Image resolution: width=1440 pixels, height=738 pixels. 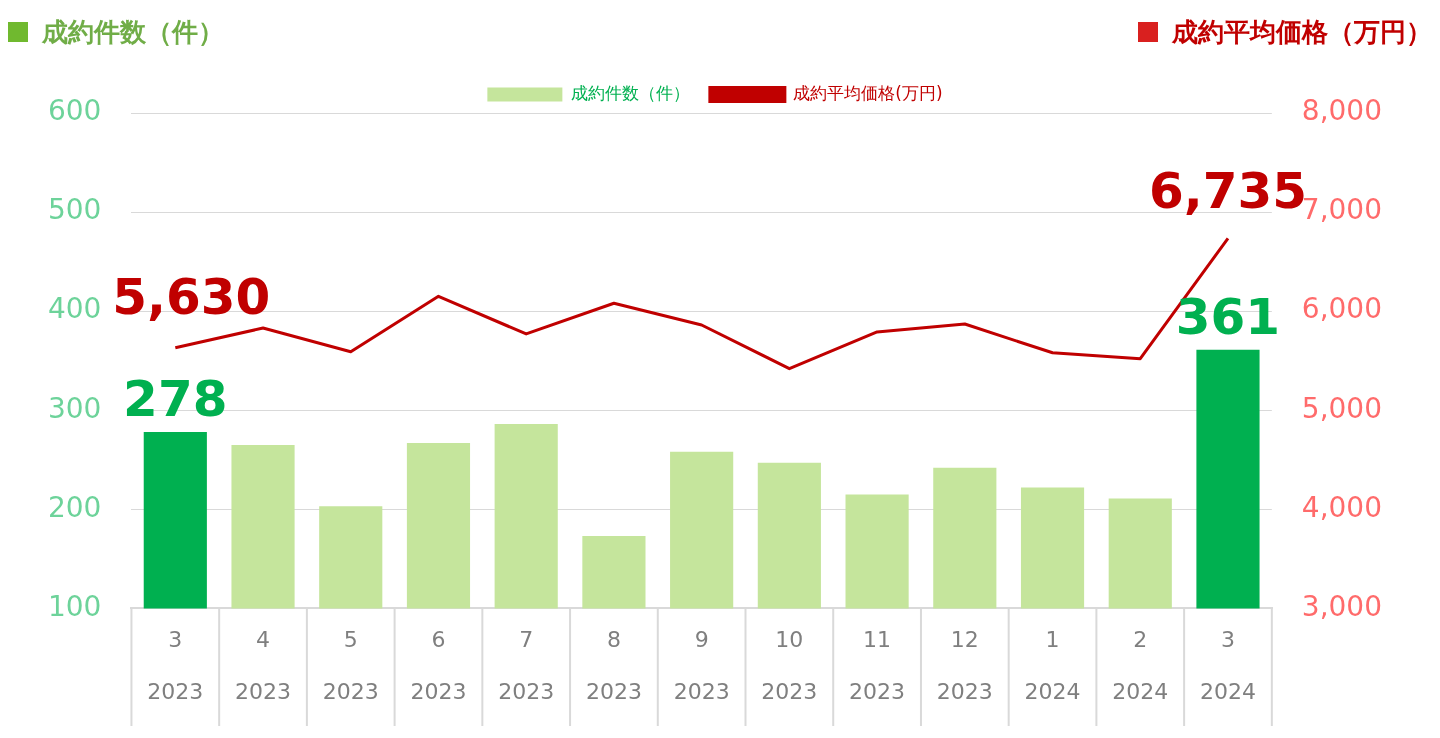 What do you see at coordinates (789, 665) in the screenshot?
I see `category-label: 10 2023` at bounding box center [789, 665].